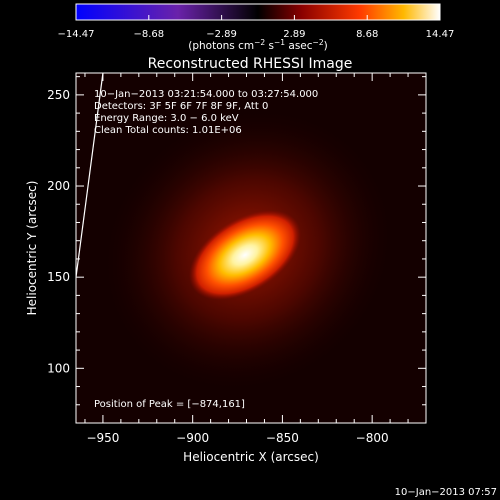  What do you see at coordinates (367, 34) in the screenshot?
I see `colorbar-tick-label: 8.68` at bounding box center [367, 34].